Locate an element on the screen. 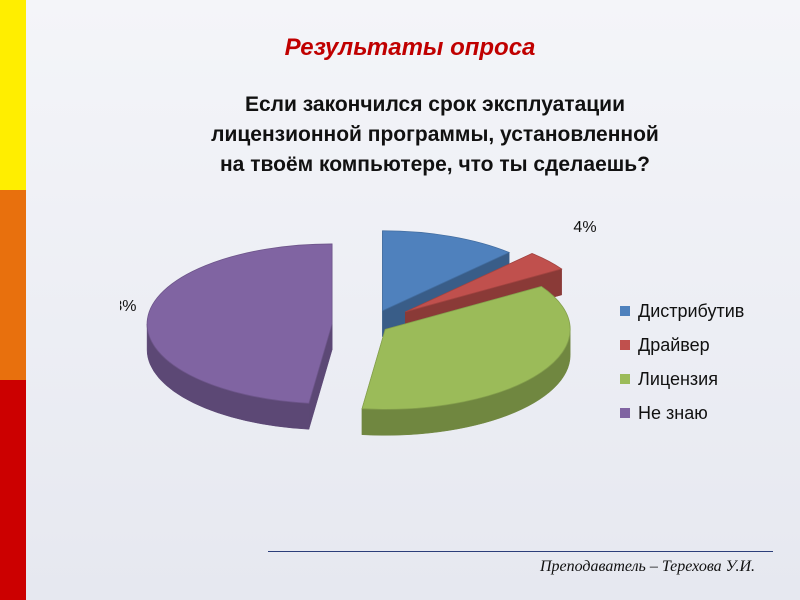 Image resolution: width=800 pixels, height=600 pixels. chart-legend: Дистрибутив Драйвер Лицензия Не знаю is located at coordinates (682, 362).